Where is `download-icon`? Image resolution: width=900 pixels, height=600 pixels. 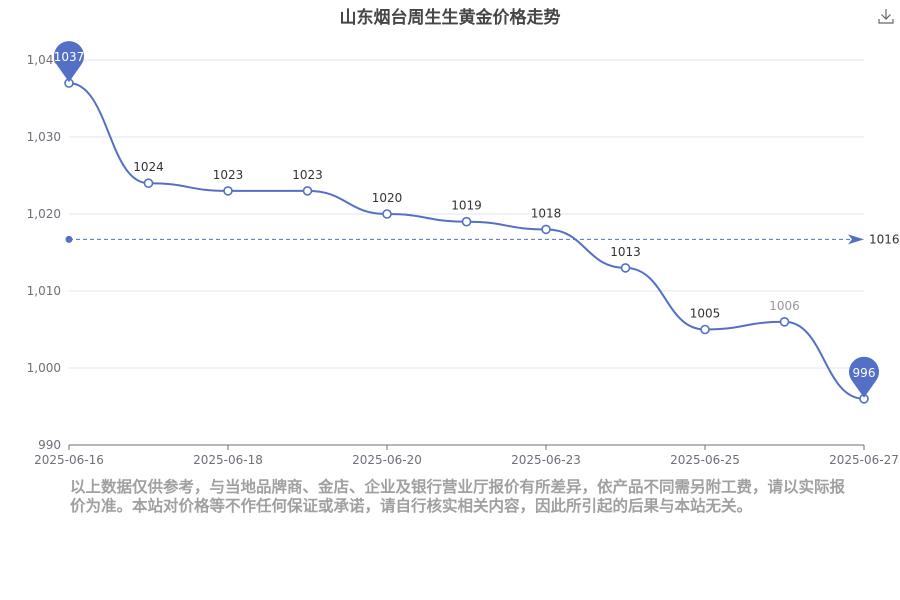 download-icon is located at coordinates (886, 16).